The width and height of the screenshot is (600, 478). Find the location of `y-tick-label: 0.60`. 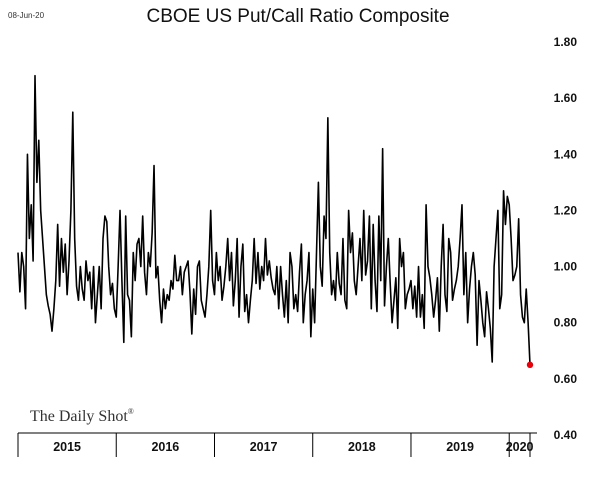

y-tick-label: 0.60 is located at coordinates (566, 379).